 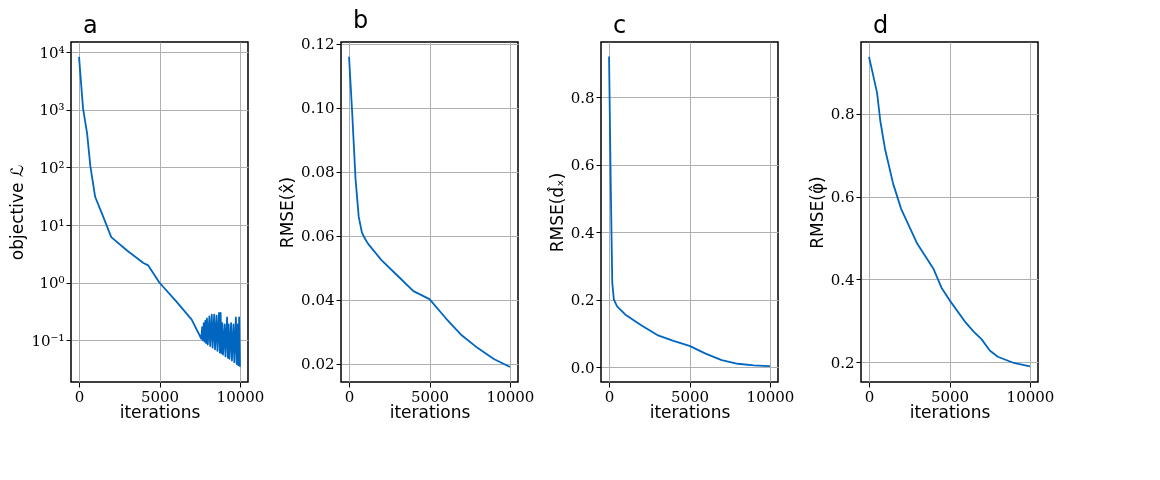 I want to click on chart-title: a, so click(x=90, y=25).